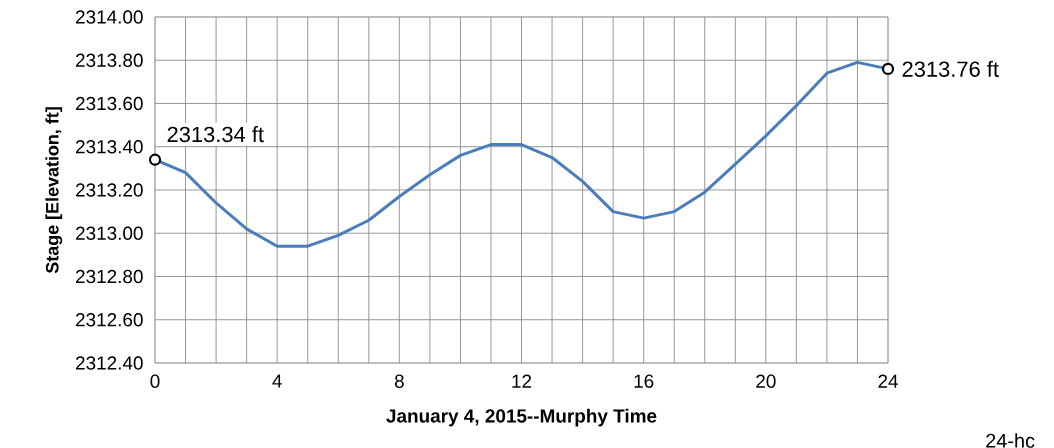 The height and width of the screenshot is (448, 1054). What do you see at coordinates (109, 60) in the screenshot?
I see `y-tick-label: 2313.80` at bounding box center [109, 60].